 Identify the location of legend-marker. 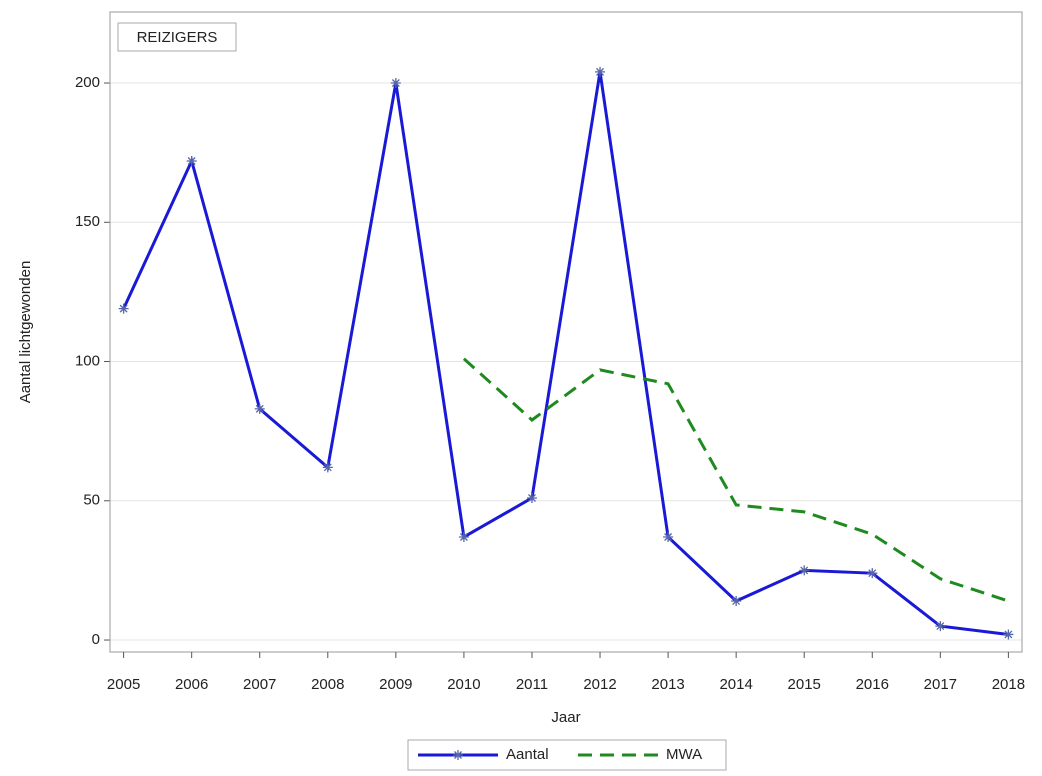
(458, 755).